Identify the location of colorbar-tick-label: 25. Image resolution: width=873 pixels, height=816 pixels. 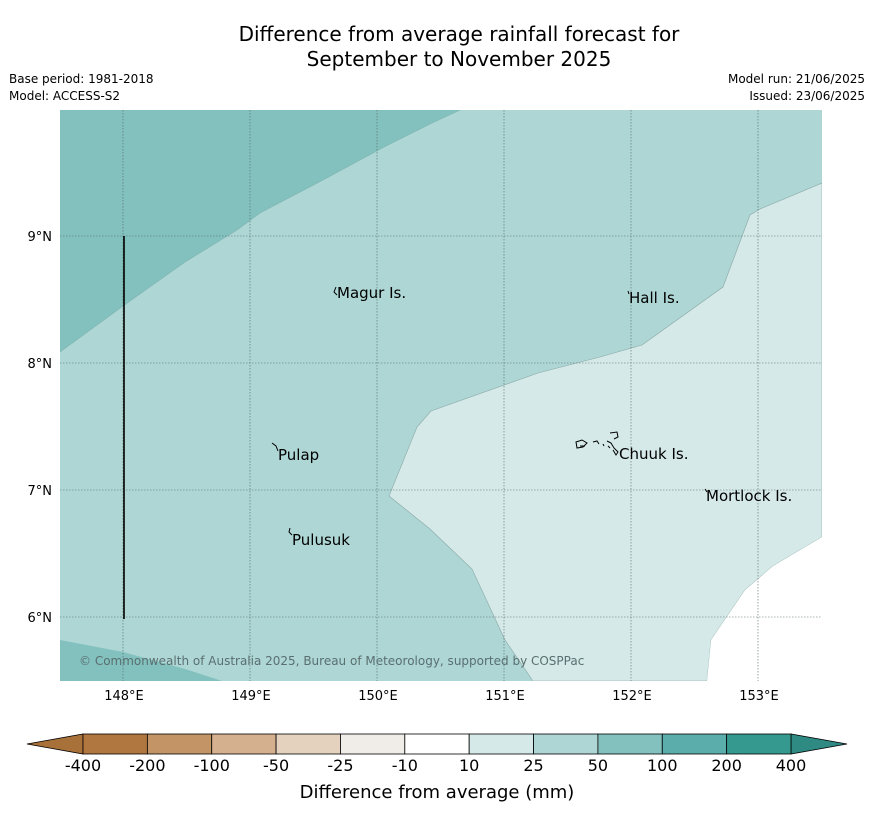
(533, 765).